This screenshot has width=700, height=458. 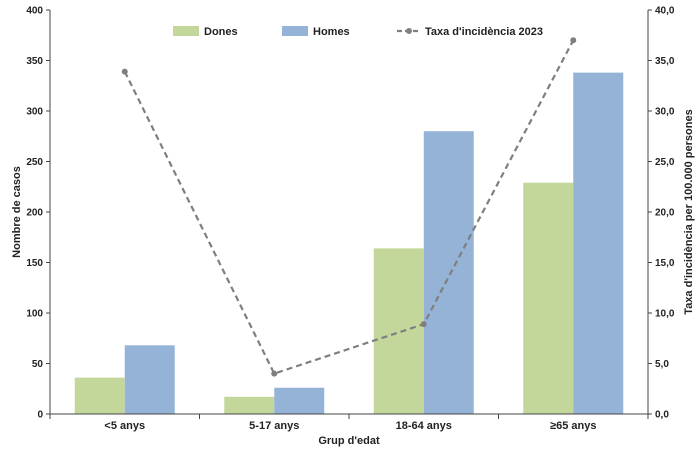 What do you see at coordinates (34, 213) in the screenshot?
I see `y-tick-label: 200` at bounding box center [34, 213].